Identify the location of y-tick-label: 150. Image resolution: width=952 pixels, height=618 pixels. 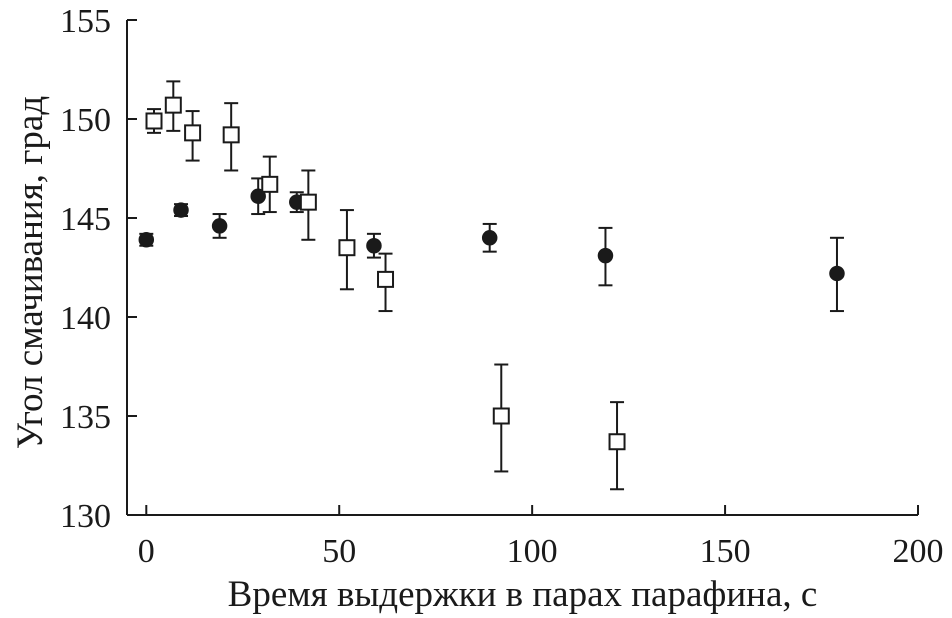
(85, 120).